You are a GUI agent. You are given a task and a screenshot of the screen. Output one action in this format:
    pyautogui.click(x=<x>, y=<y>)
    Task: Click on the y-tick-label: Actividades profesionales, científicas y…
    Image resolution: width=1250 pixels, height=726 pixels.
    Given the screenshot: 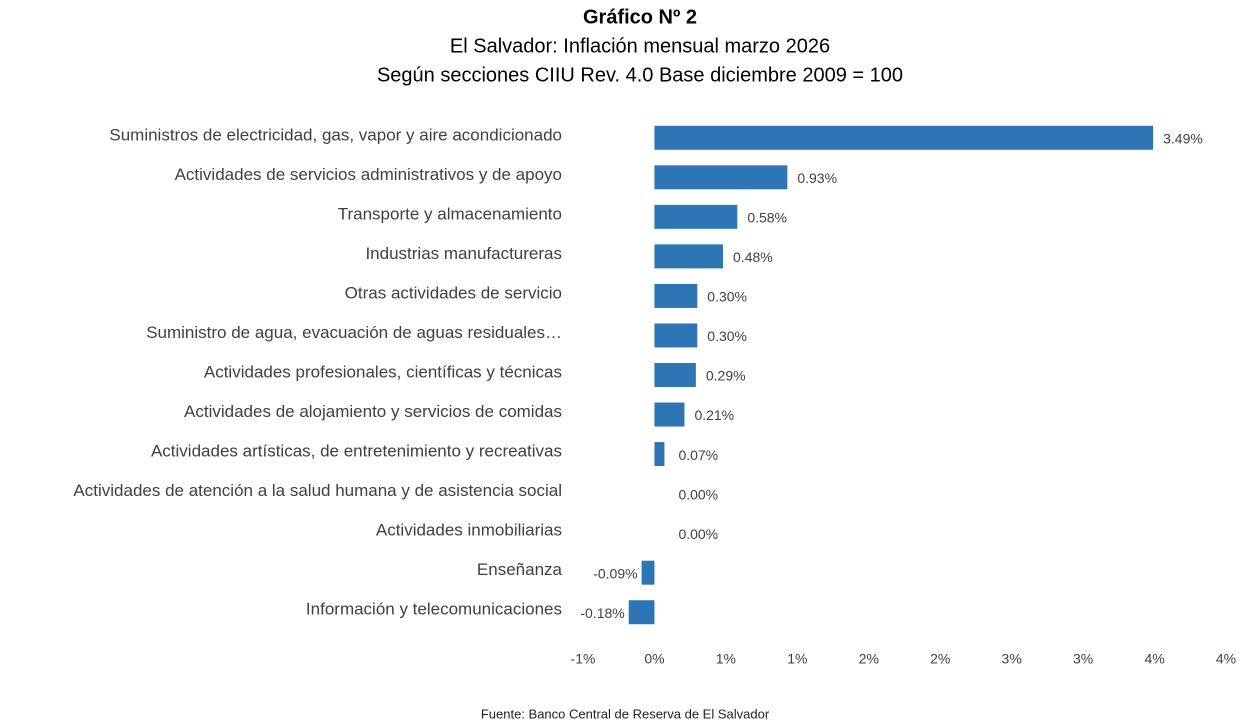 What is the action you would take?
    pyautogui.click(x=383, y=371)
    